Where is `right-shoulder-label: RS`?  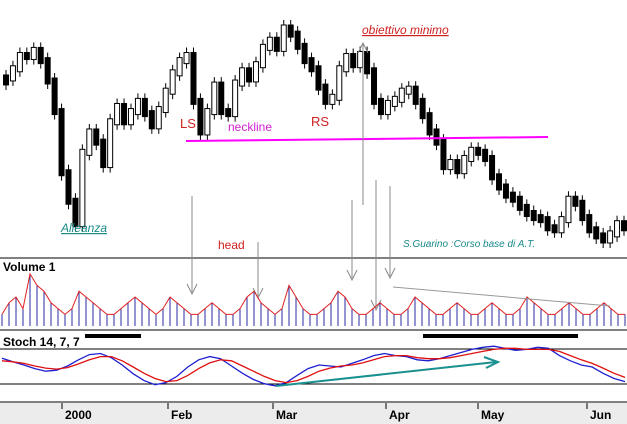 right-shoulder-label: RS is located at coordinates (320, 121).